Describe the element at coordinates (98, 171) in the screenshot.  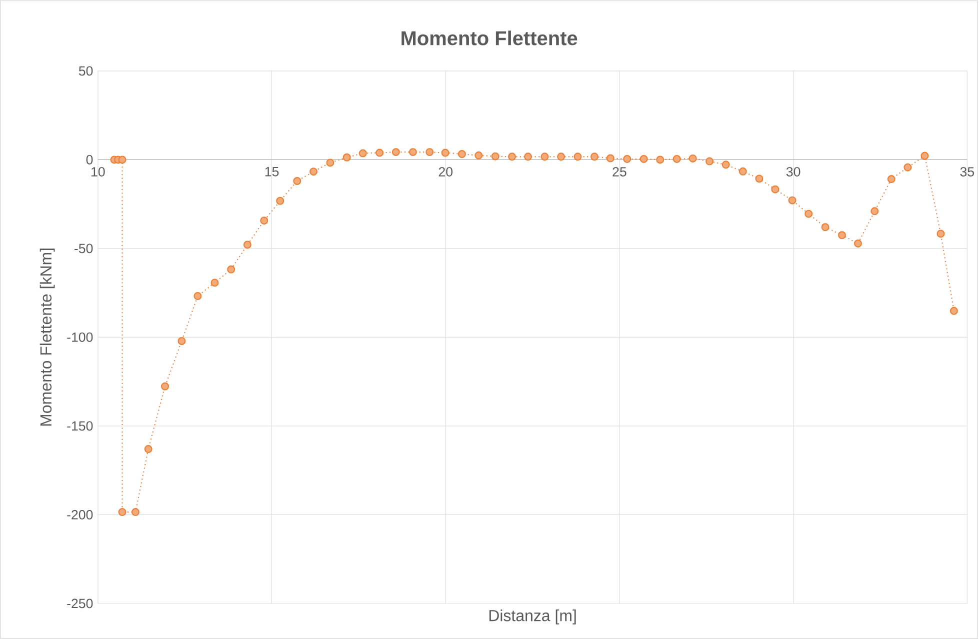
I see `x-tick-label: 10` at that location.